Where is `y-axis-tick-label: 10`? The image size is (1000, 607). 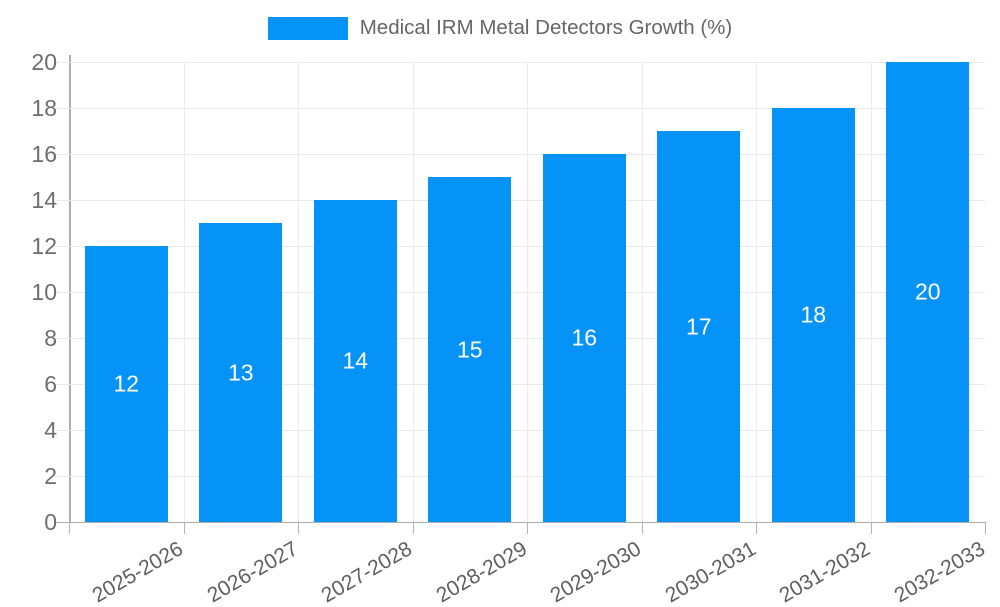 y-axis-tick-label: 10 is located at coordinates (44, 292).